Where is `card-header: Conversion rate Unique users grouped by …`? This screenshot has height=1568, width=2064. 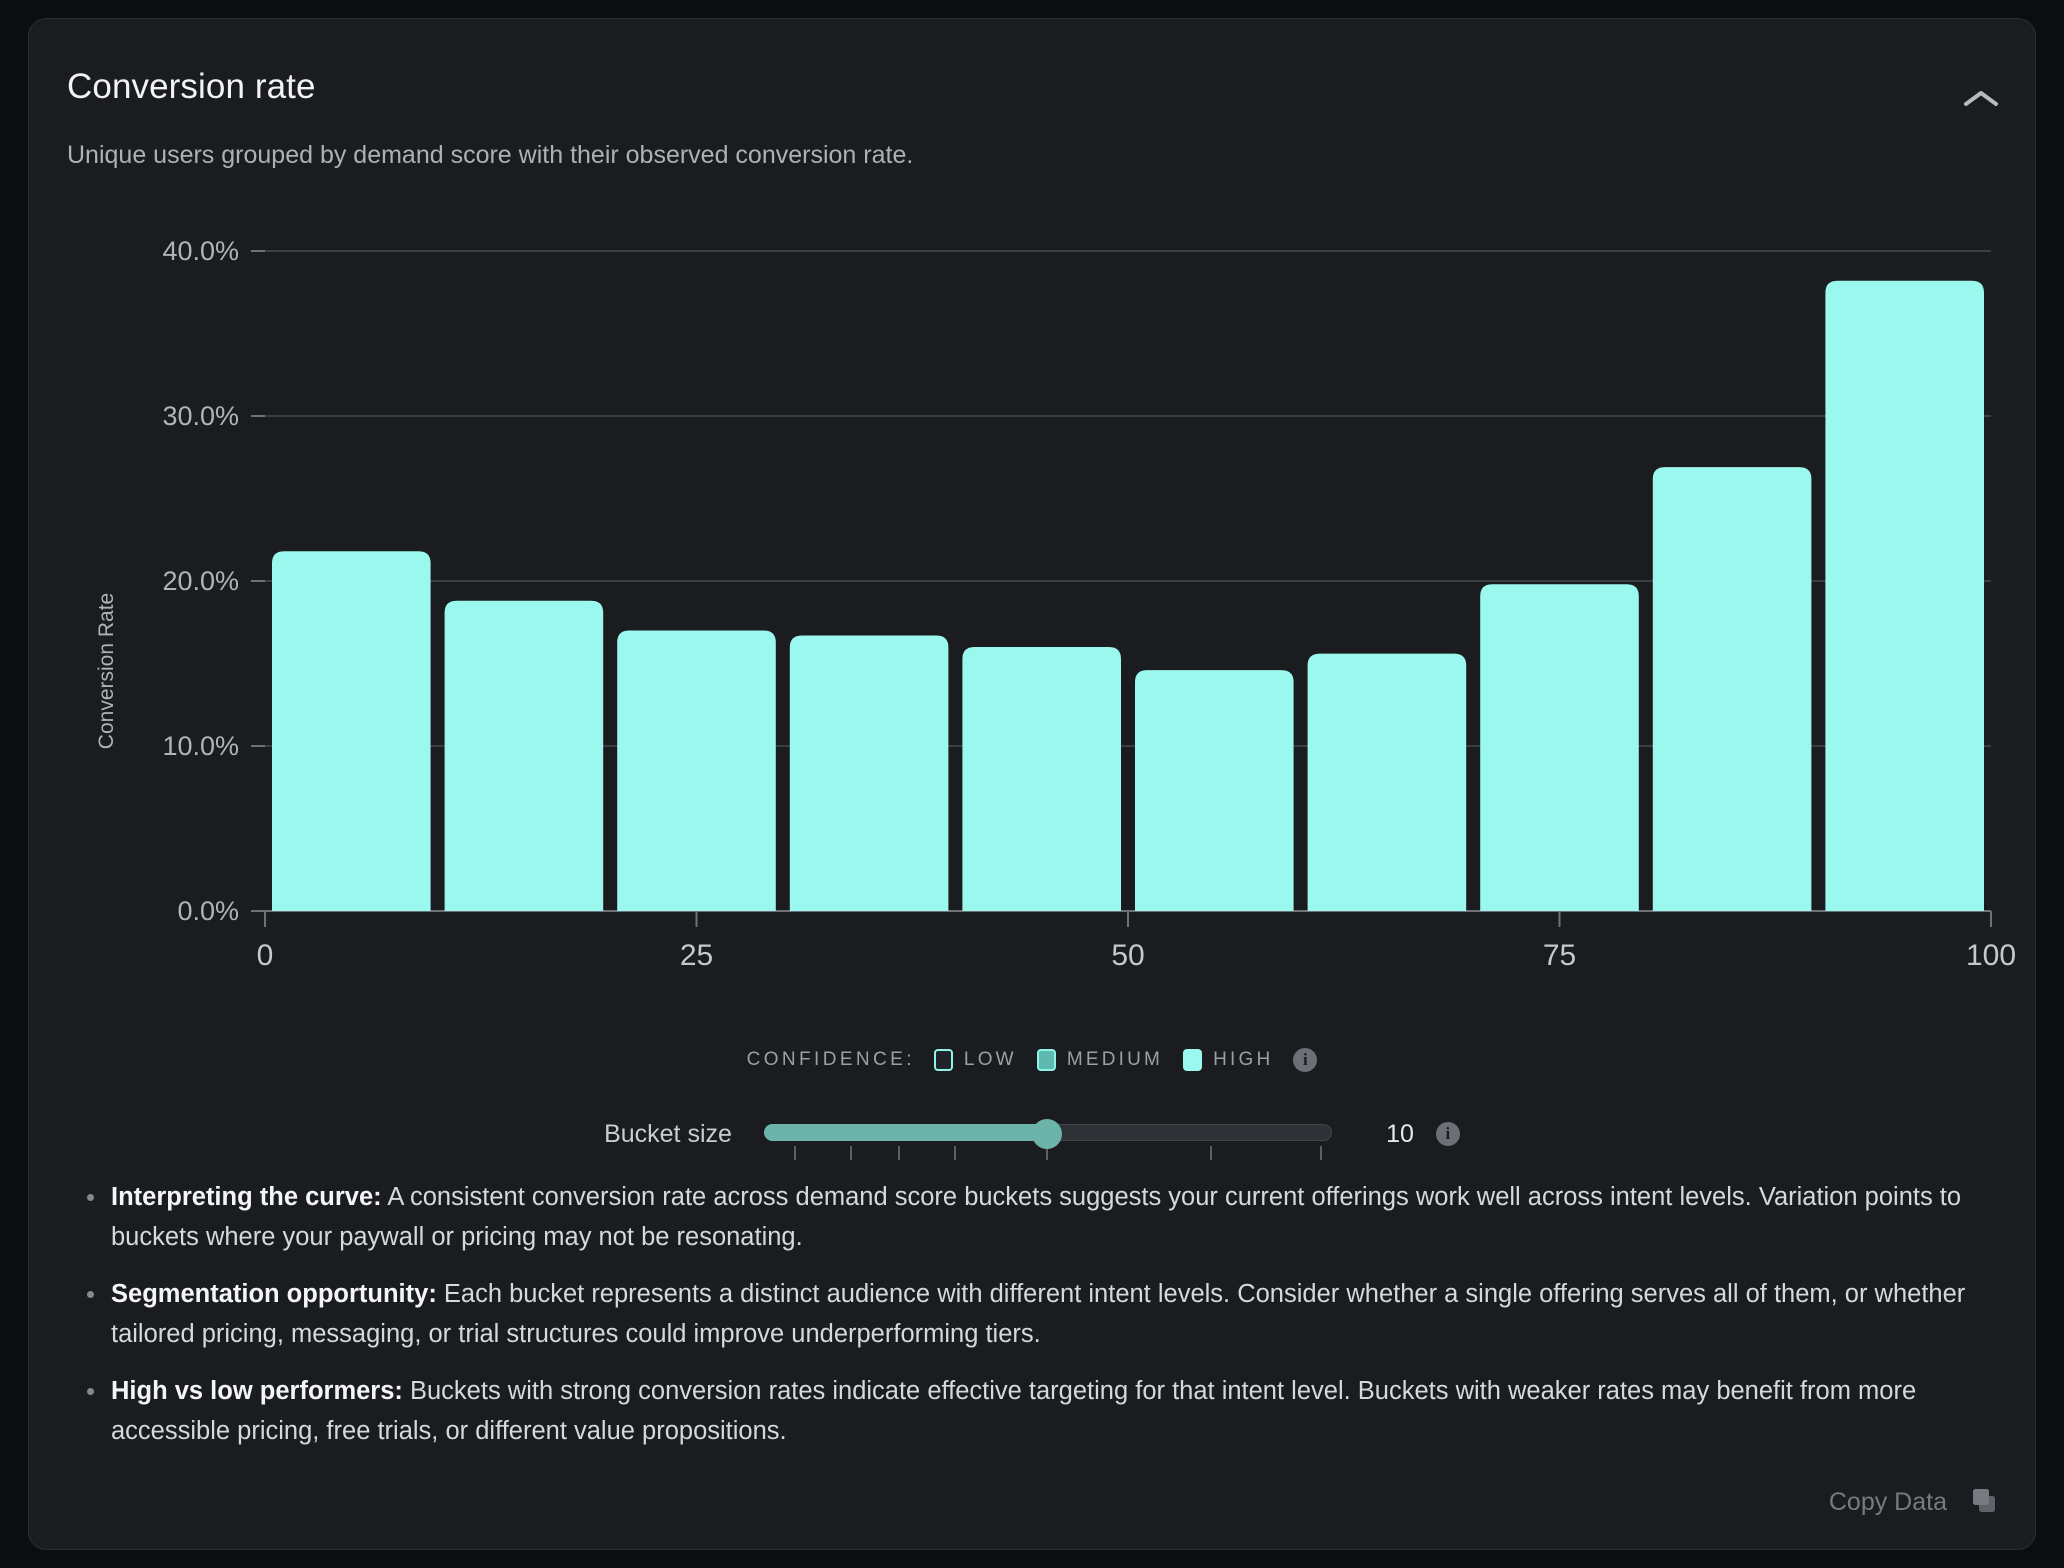
card-header: Conversion rate Unique users grouped by … is located at coordinates (1032, 94).